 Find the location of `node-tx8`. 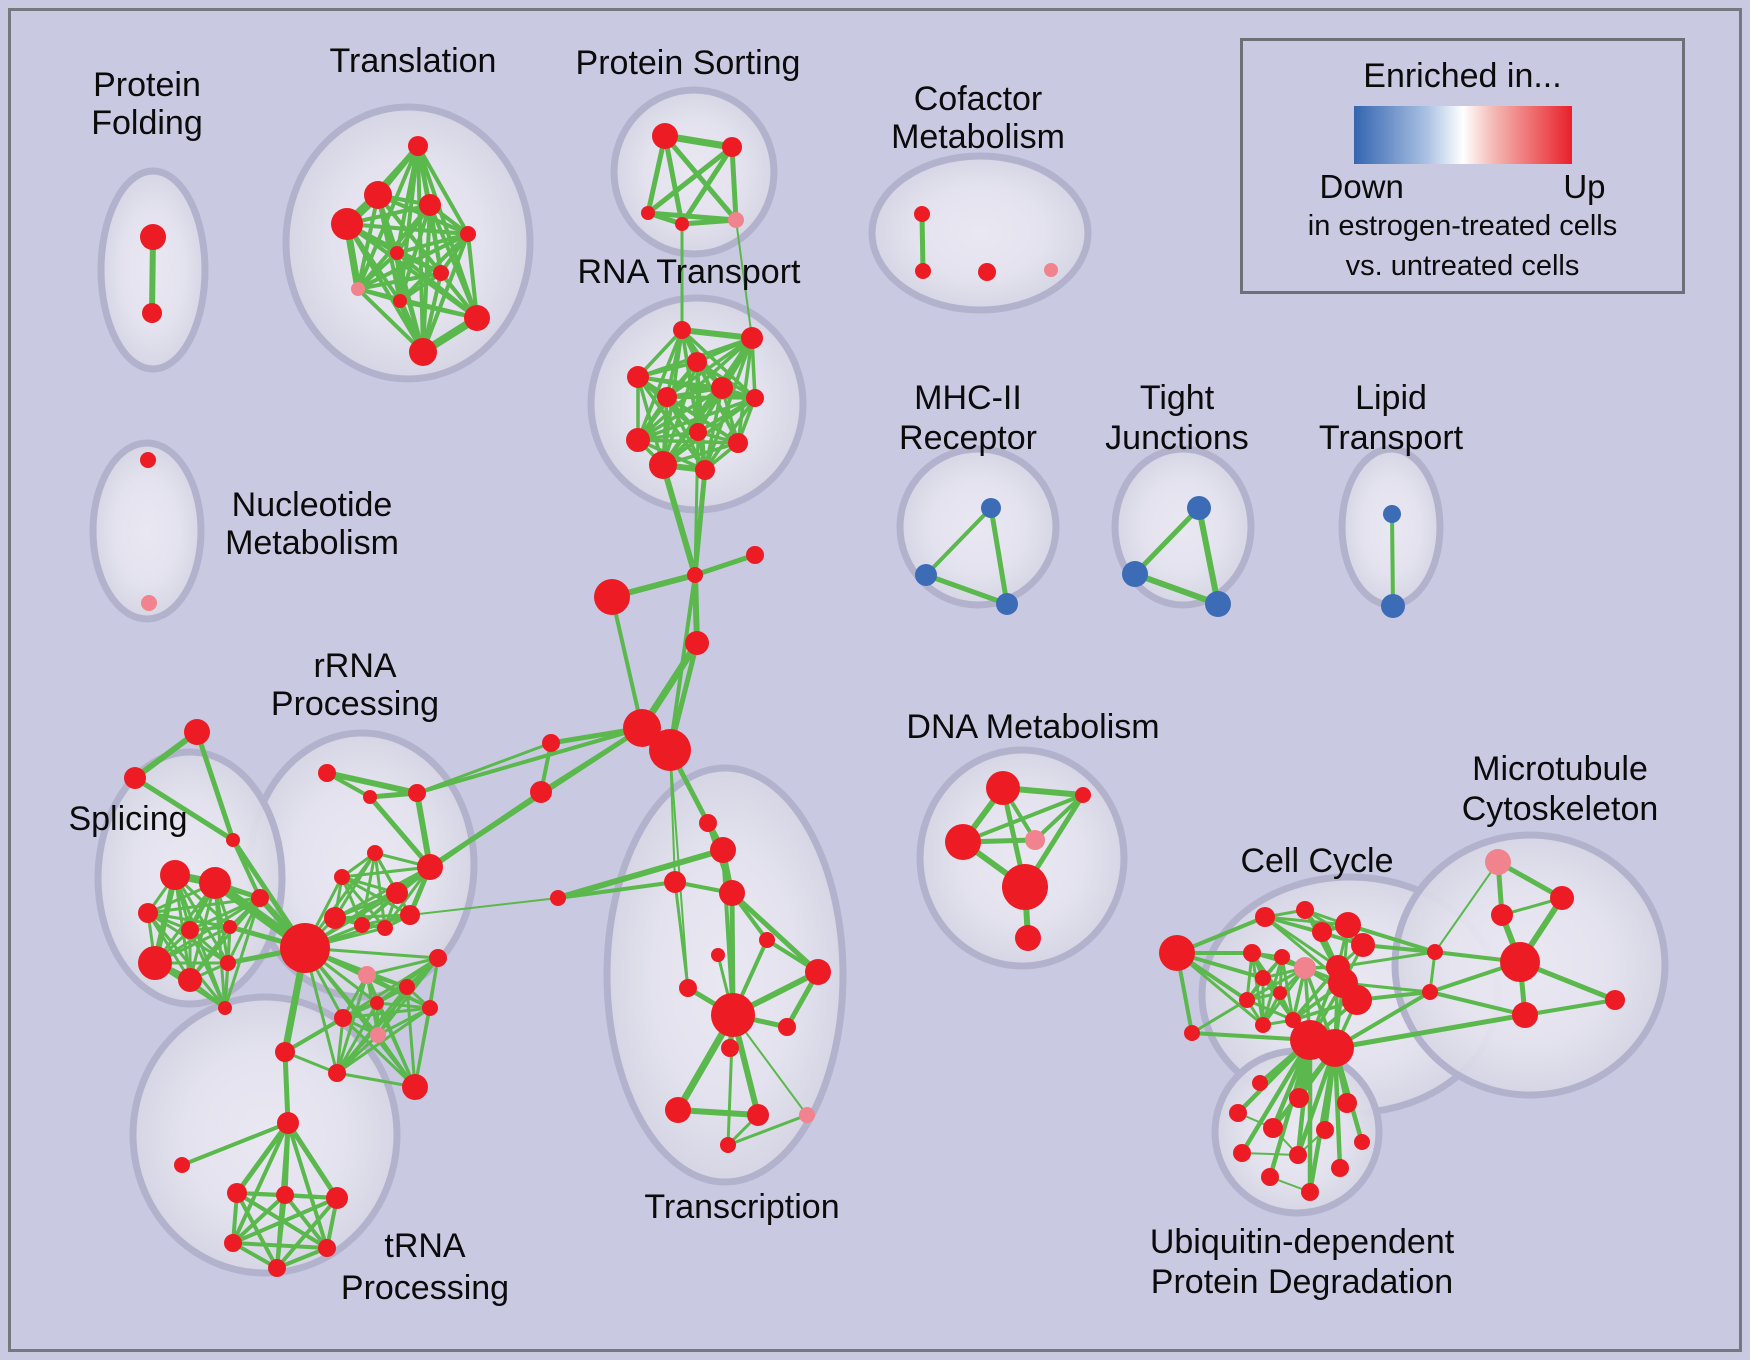

node-tx8 is located at coordinates (818, 972).